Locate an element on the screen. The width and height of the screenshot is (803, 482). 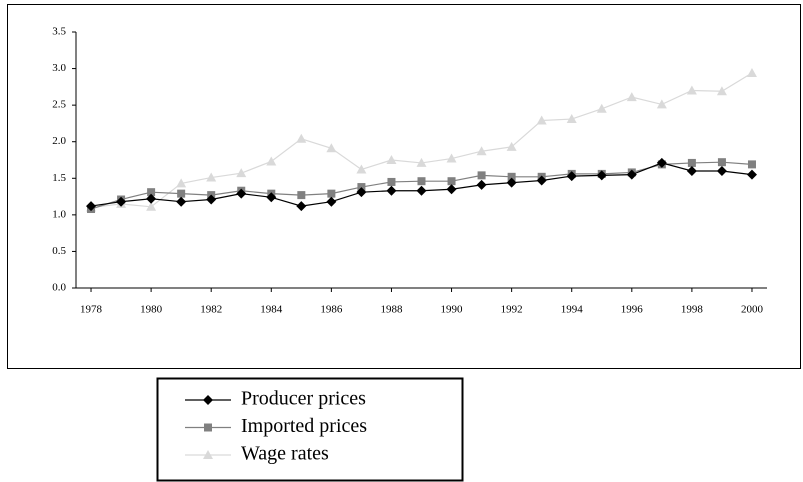
x-tick-label: 1982 is located at coordinates (211, 310).